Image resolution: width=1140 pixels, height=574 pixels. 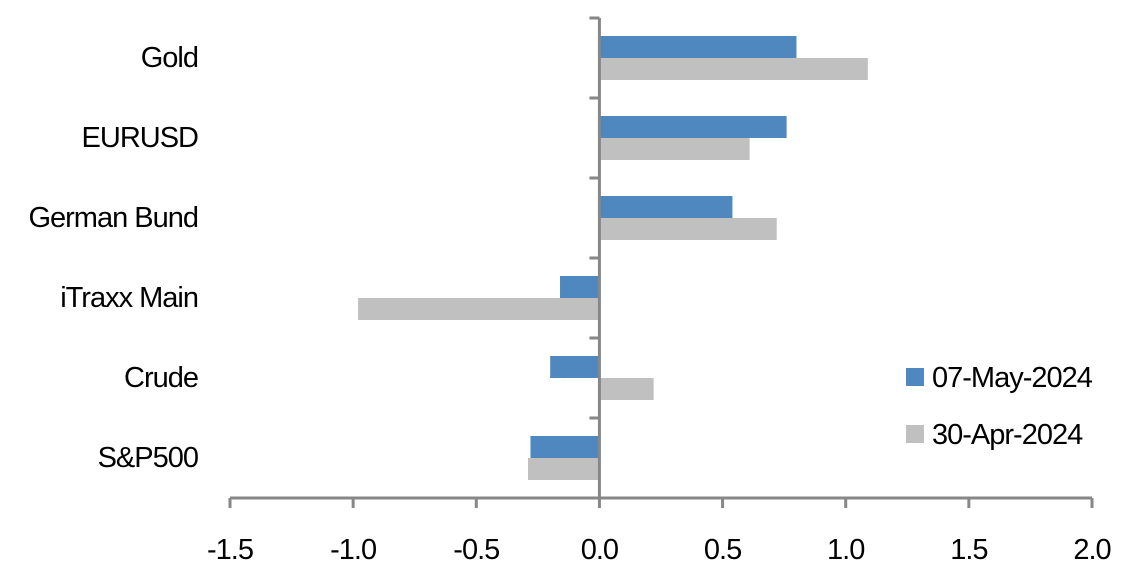 What do you see at coordinates (722, 550) in the screenshot?
I see `x-tick-label: 0.5` at bounding box center [722, 550].